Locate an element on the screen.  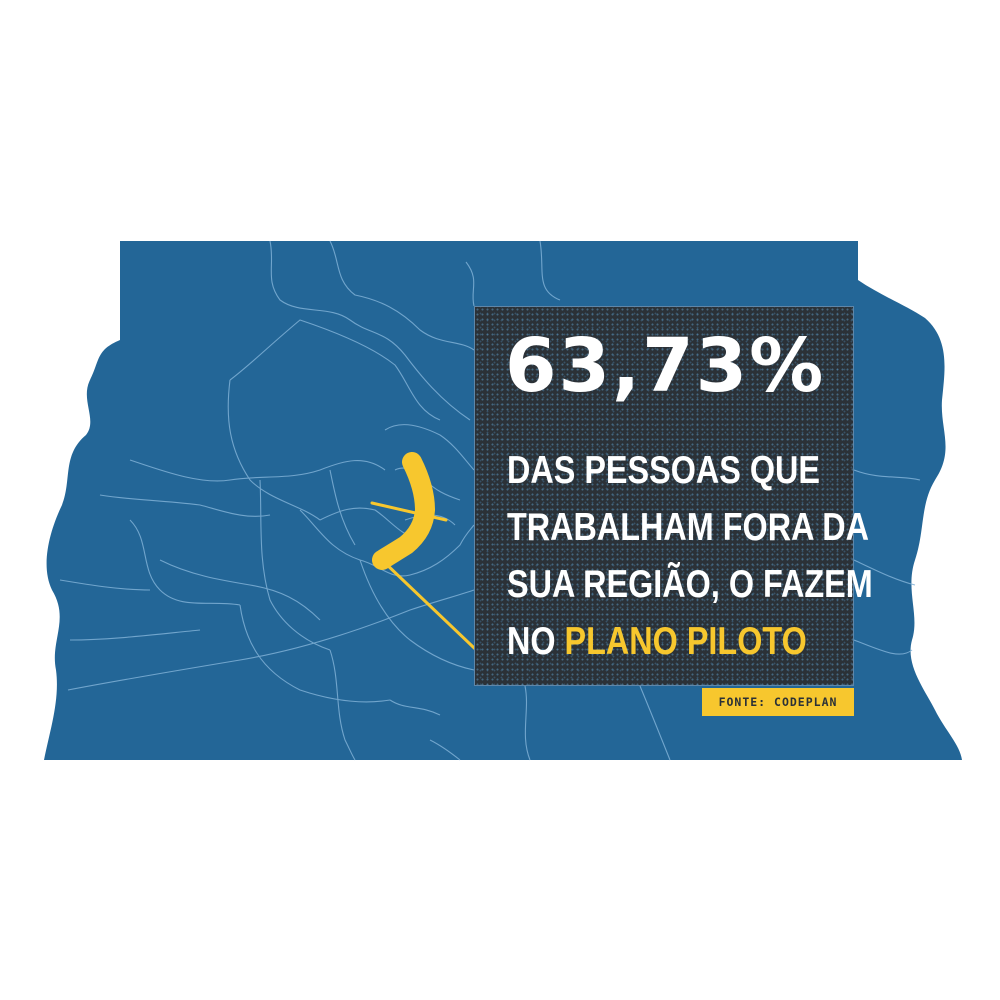
plano-piloto-wing is located at coordinates (403, 511).